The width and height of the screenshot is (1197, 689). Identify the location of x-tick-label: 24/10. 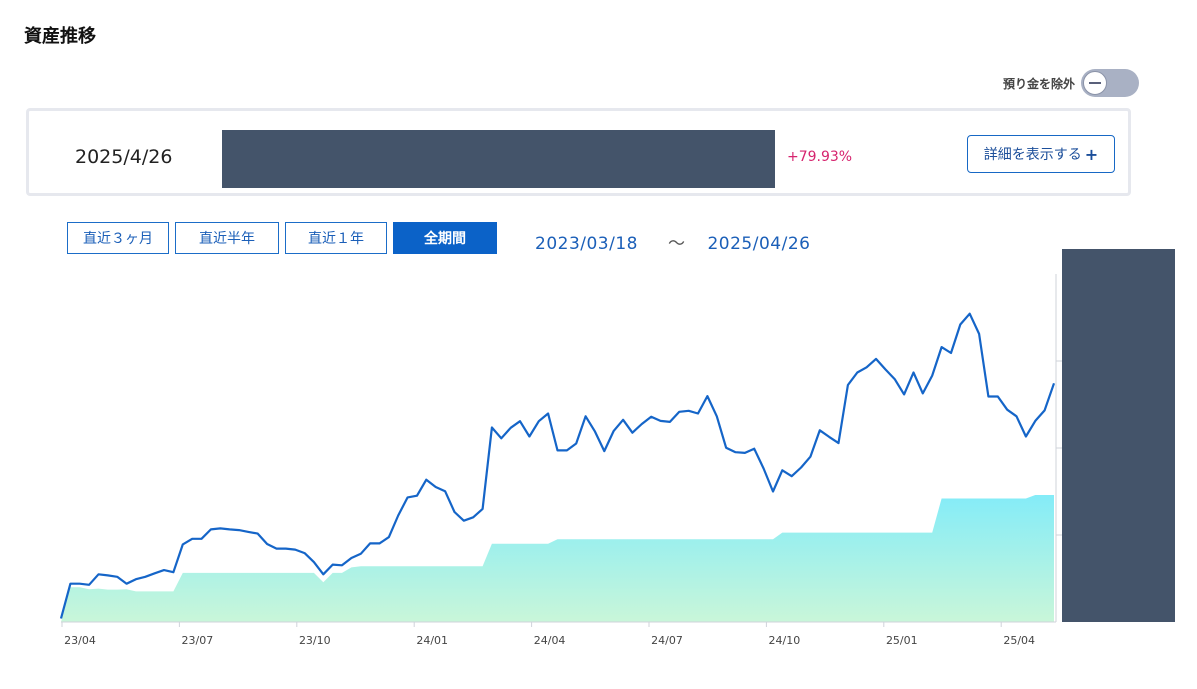
(785, 640).